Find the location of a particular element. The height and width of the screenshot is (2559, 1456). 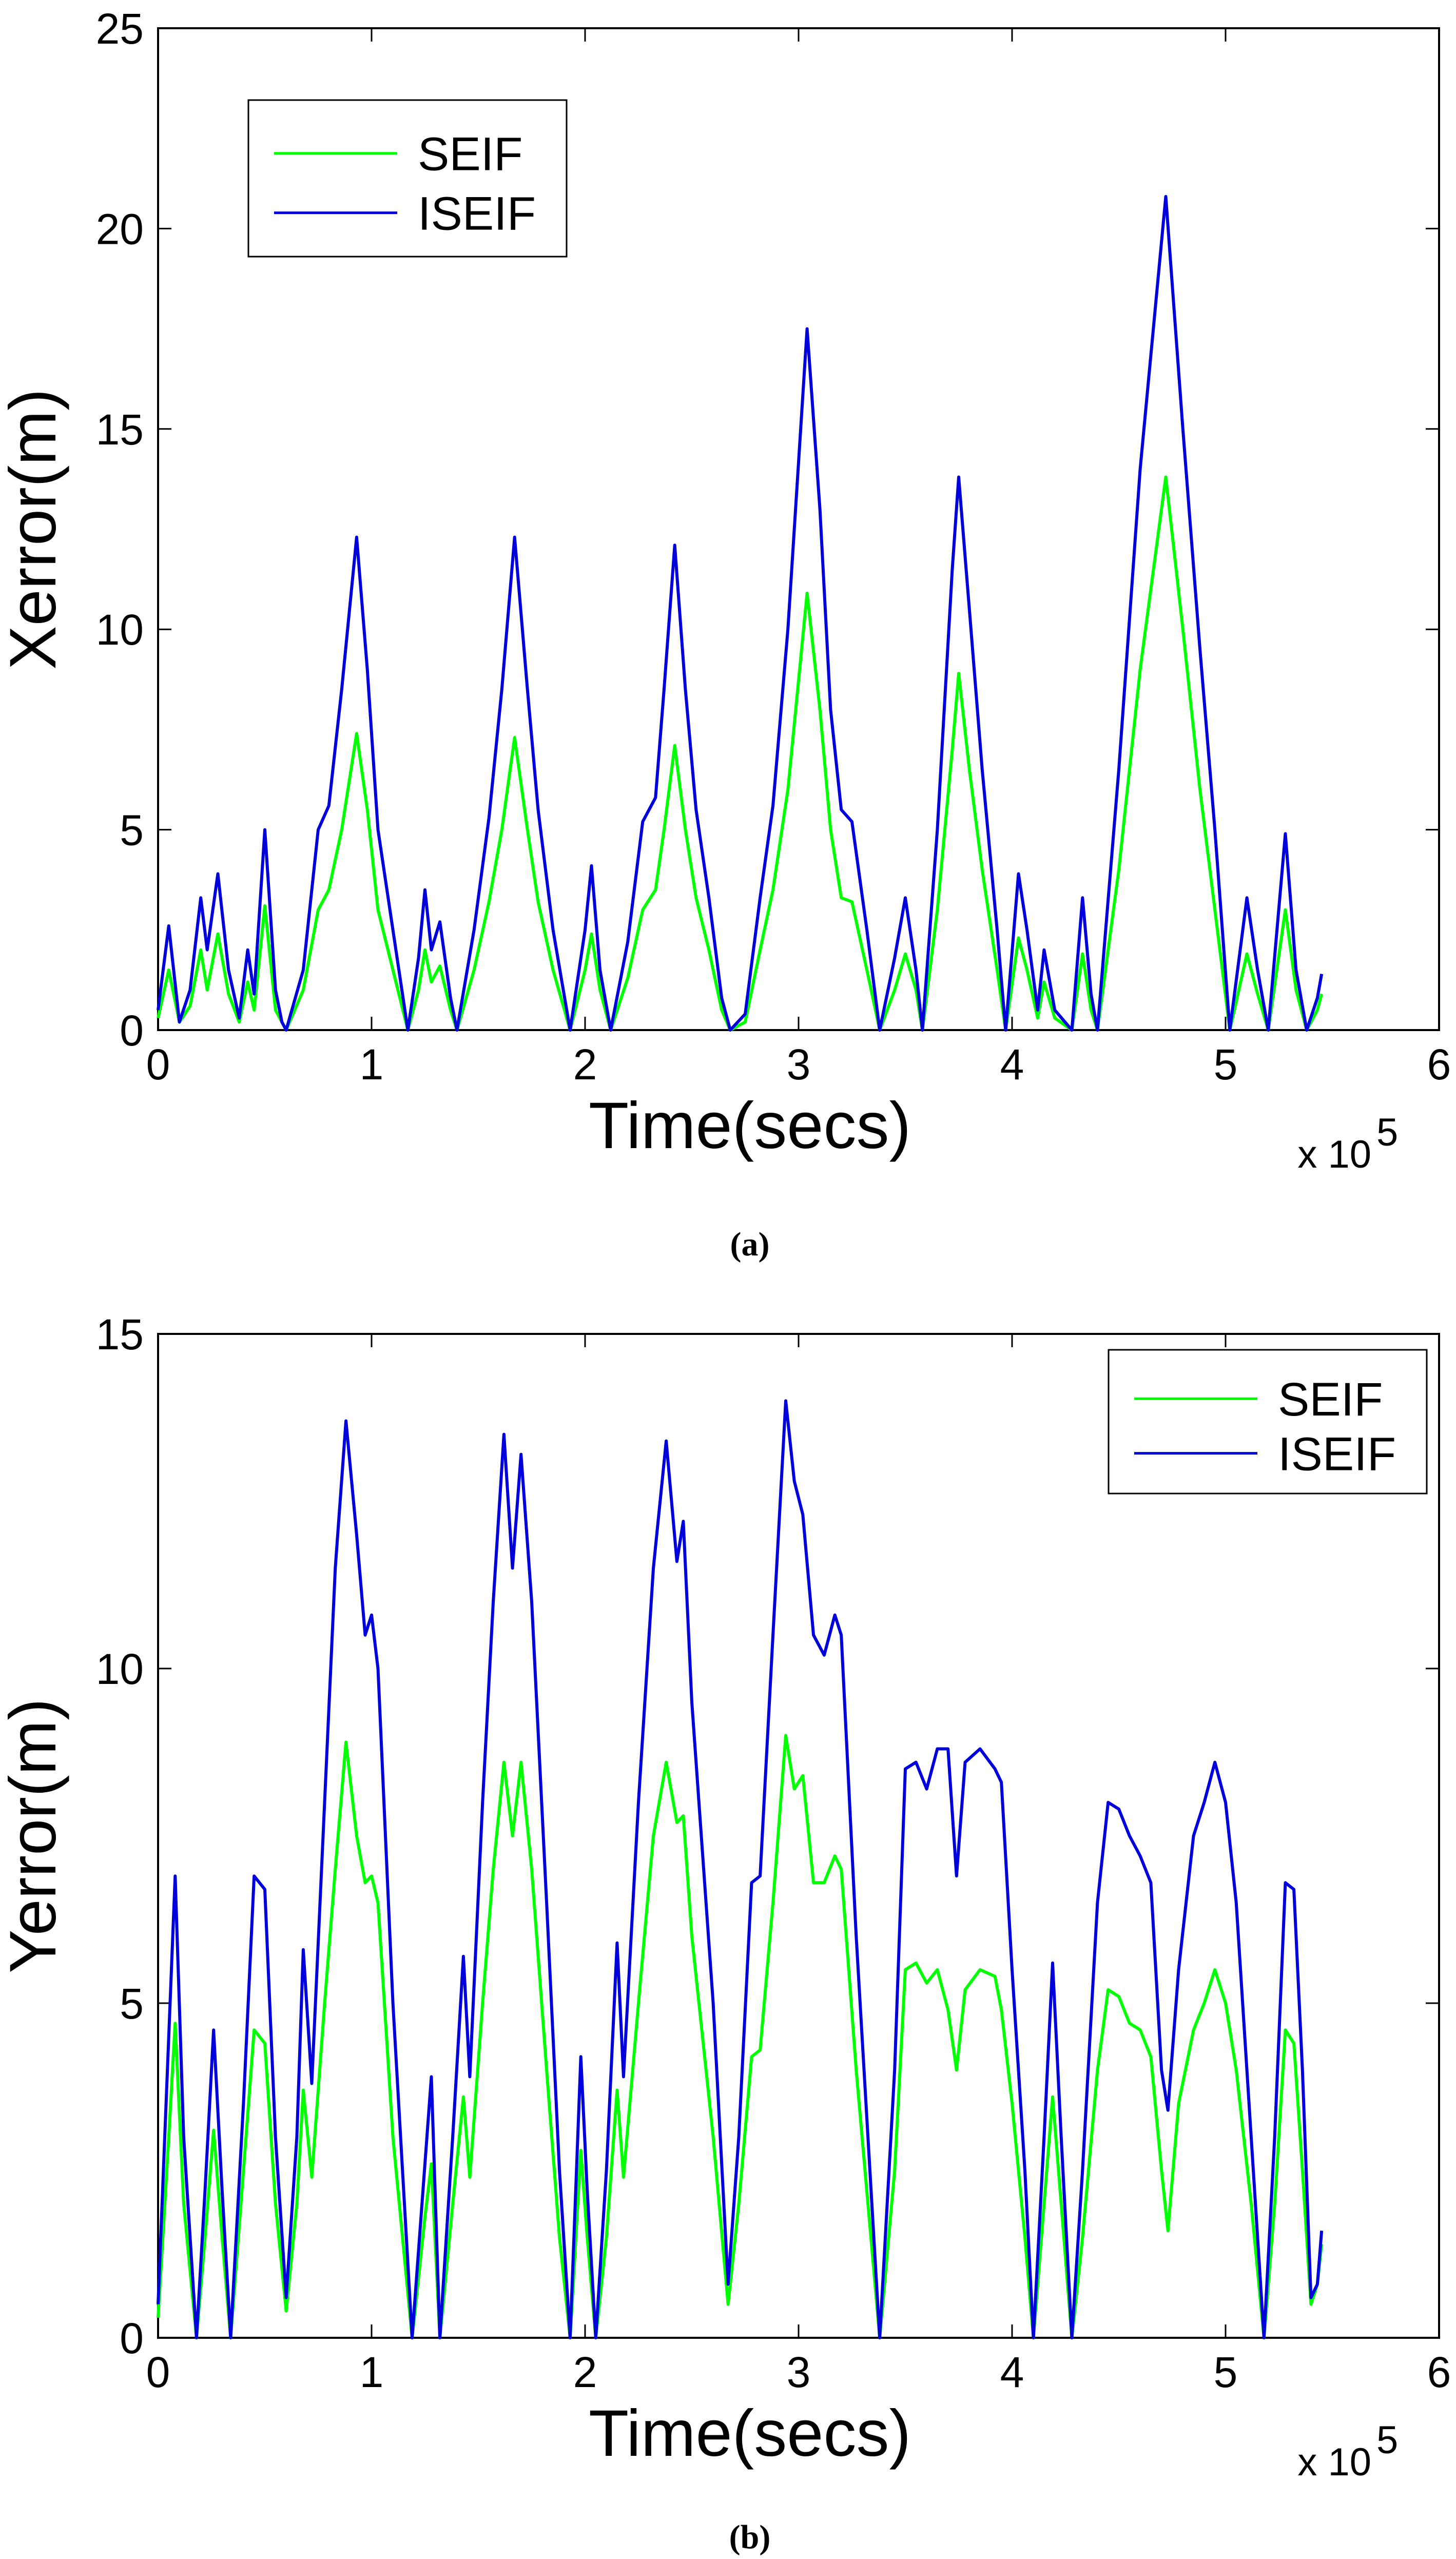

y-axis-label: Yerror(m) is located at coordinates (35, 1835).